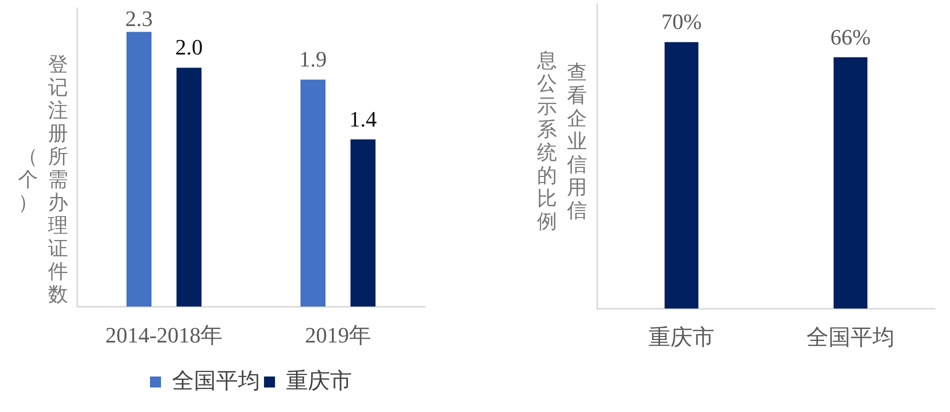 The height and width of the screenshot is (412, 950). What do you see at coordinates (850, 337) in the screenshot?
I see `x-tick-label: 全国平均` at bounding box center [850, 337].